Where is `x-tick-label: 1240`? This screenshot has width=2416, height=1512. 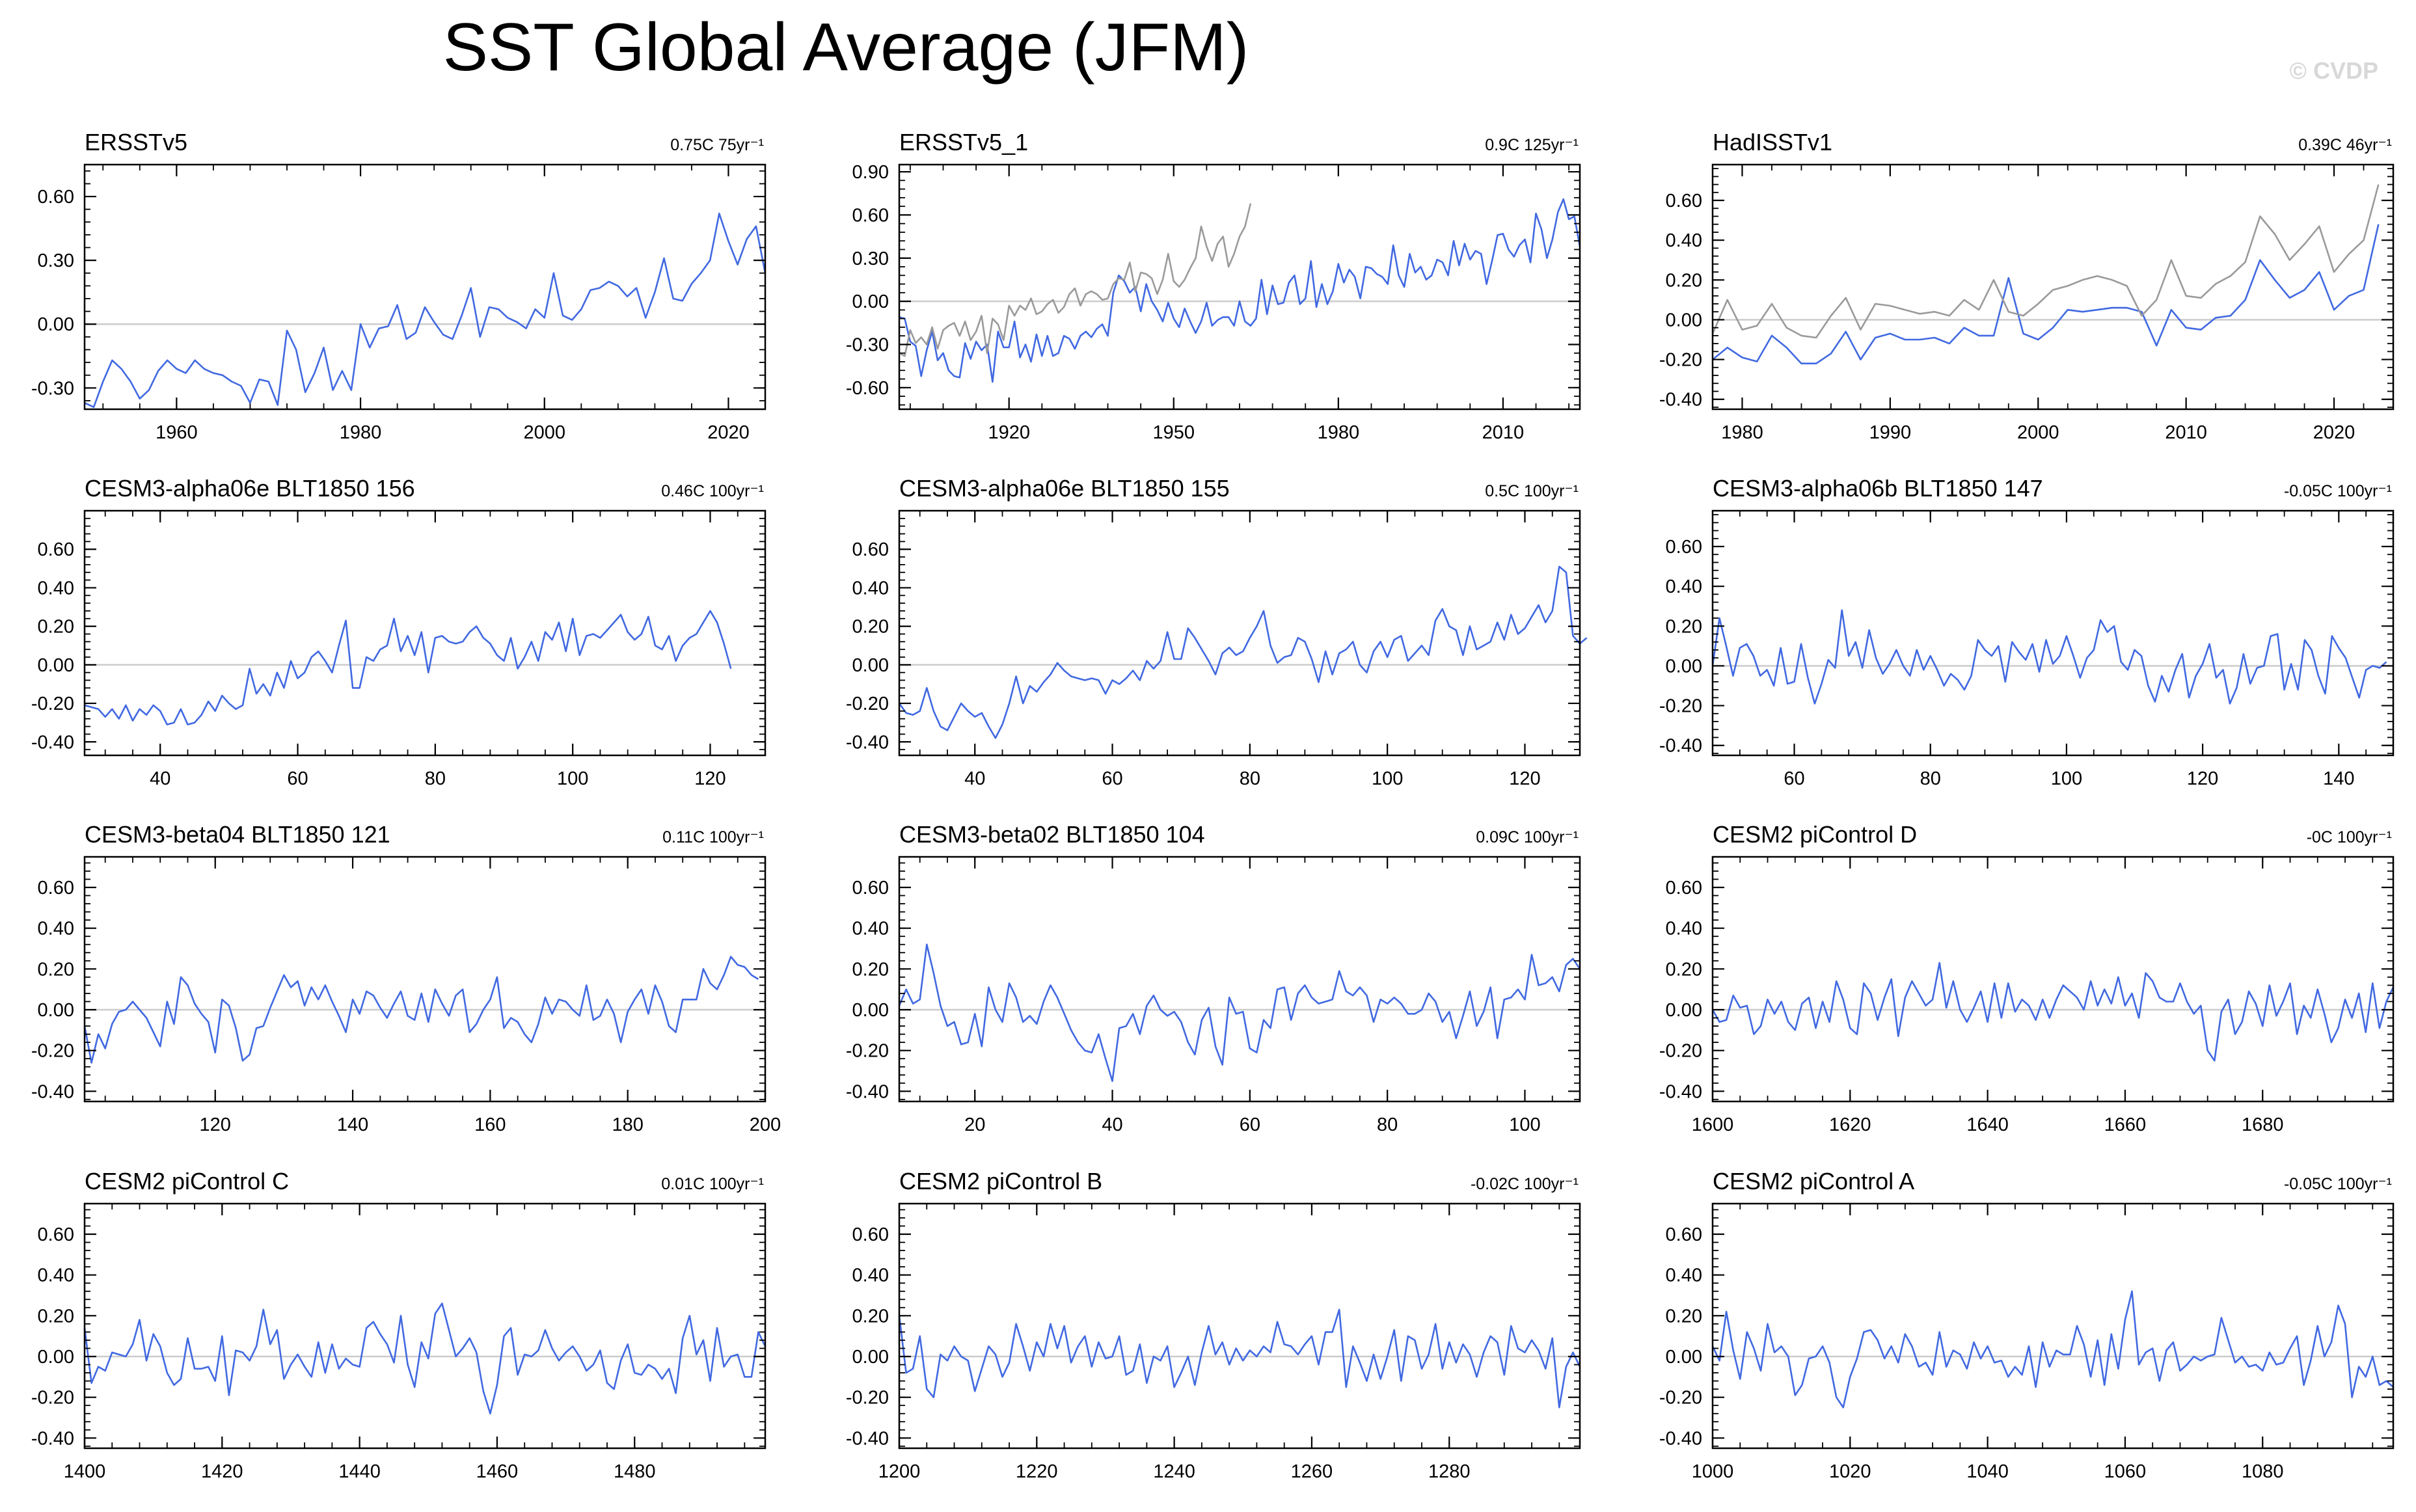
x-tick-label: 1240 is located at coordinates (1174, 1471).